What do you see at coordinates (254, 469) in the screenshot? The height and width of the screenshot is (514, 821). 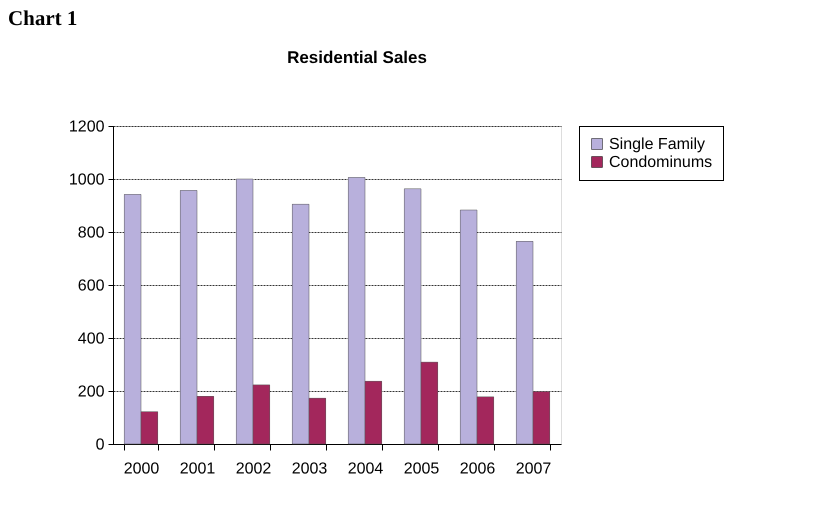 I see `x-tick-label: 2002` at bounding box center [254, 469].